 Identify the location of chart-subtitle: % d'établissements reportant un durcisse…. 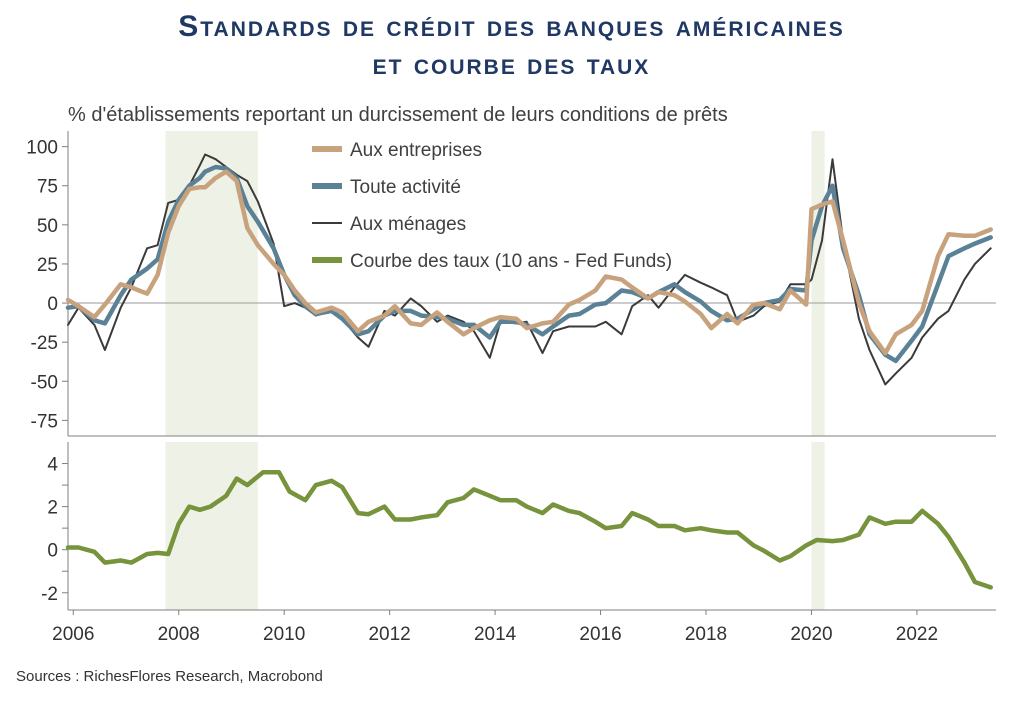
(398, 115).